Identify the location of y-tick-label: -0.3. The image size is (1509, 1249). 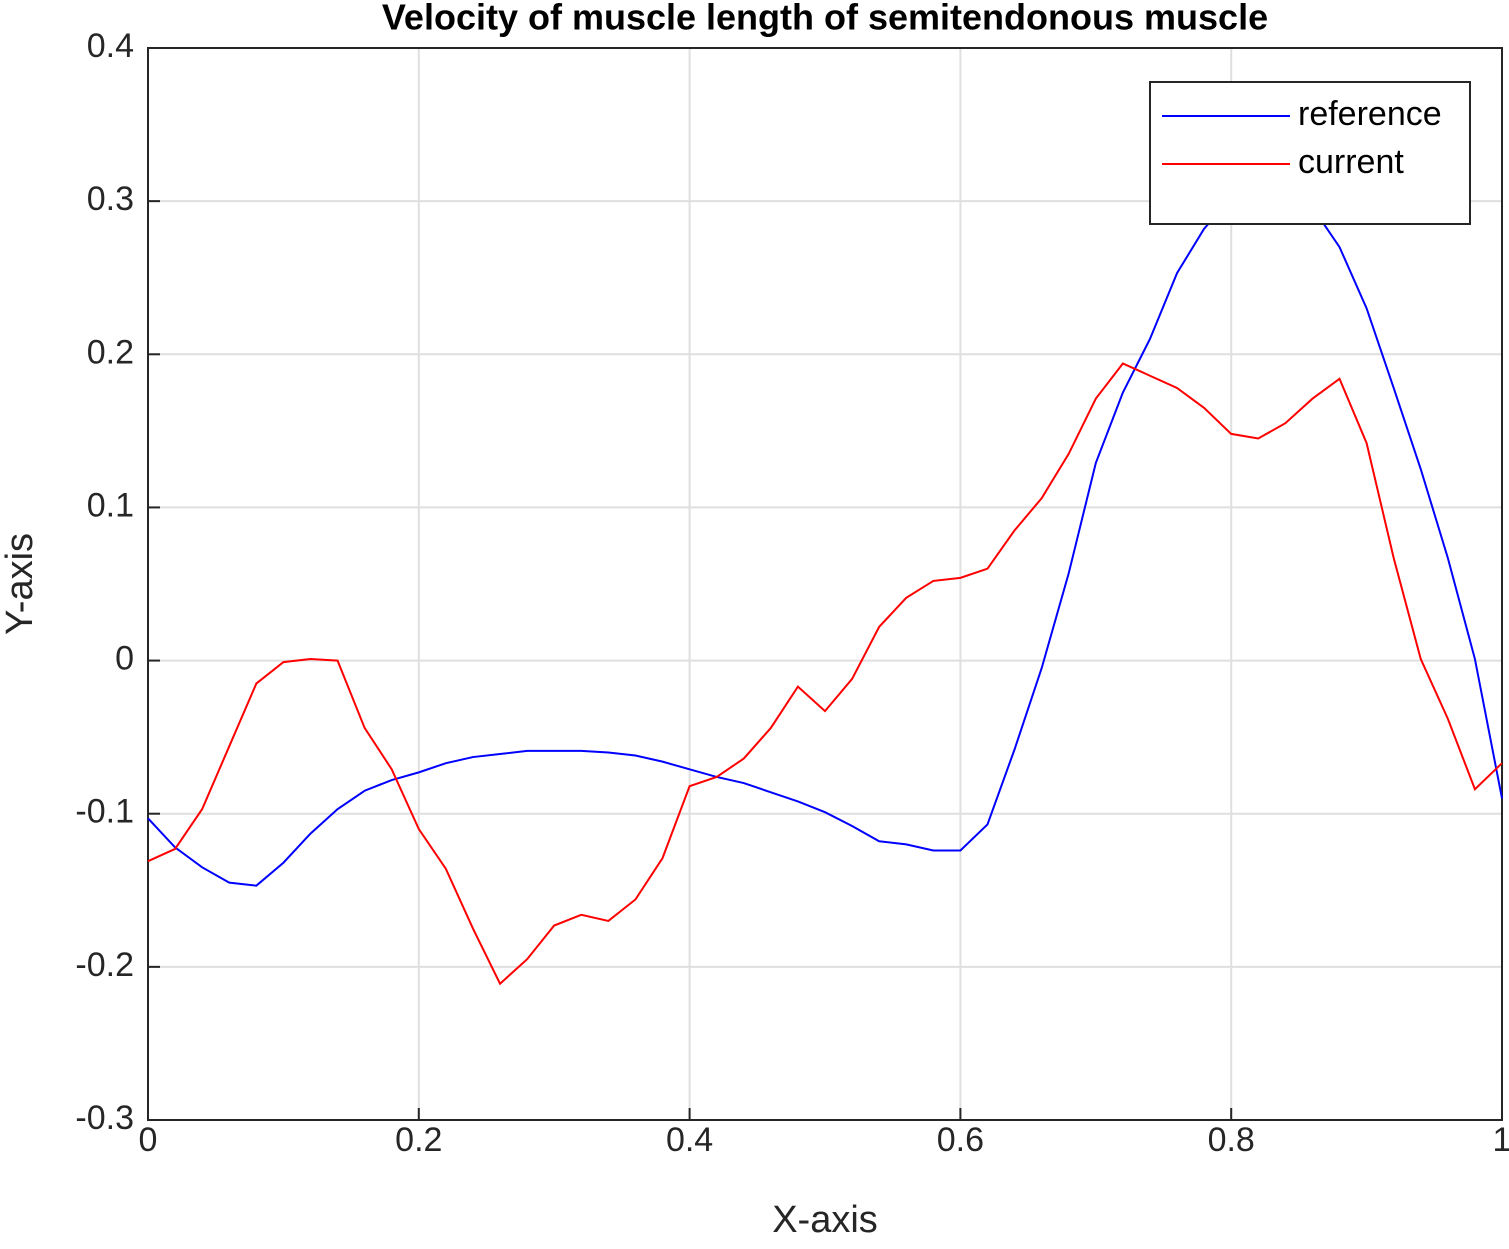
(104, 1118).